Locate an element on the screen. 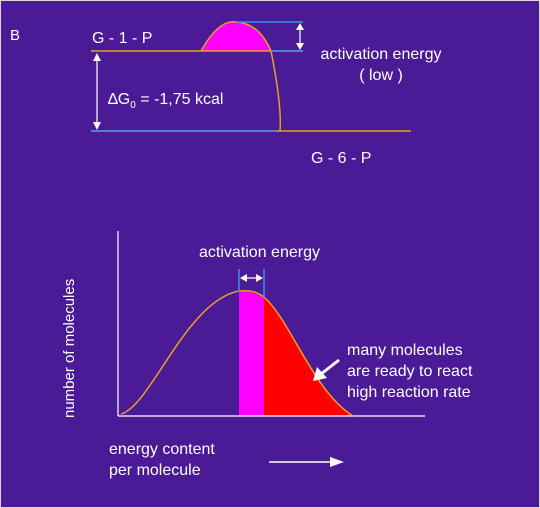  x-axis-label-line-2: per molecule is located at coordinates (155, 470).